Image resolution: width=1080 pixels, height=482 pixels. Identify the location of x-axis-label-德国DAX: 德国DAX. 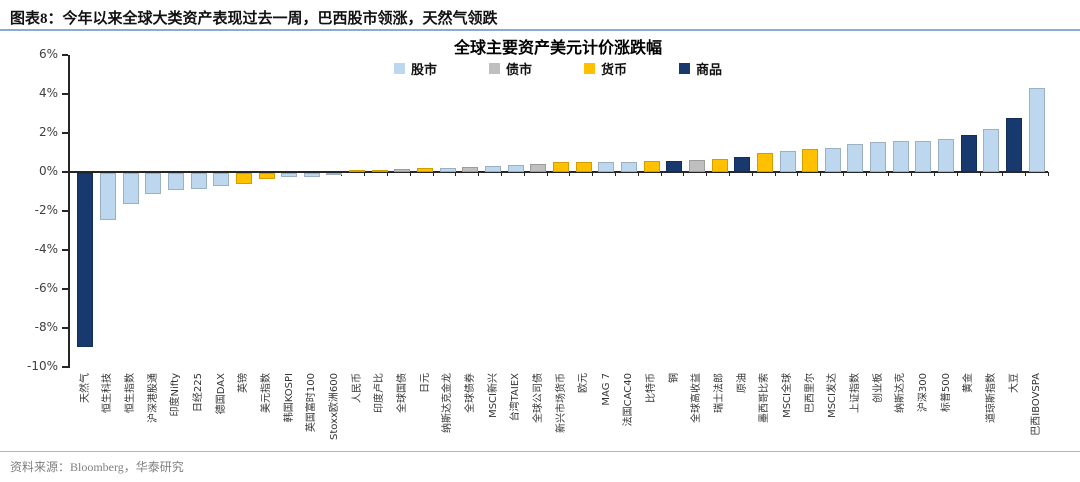
(221, 394).